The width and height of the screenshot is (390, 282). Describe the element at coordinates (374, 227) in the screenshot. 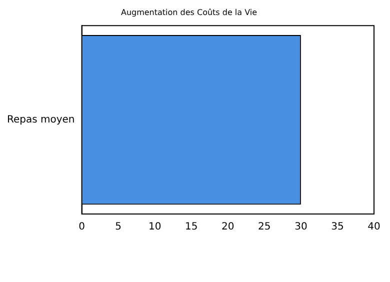

I see `x-tick-label: 40` at that location.